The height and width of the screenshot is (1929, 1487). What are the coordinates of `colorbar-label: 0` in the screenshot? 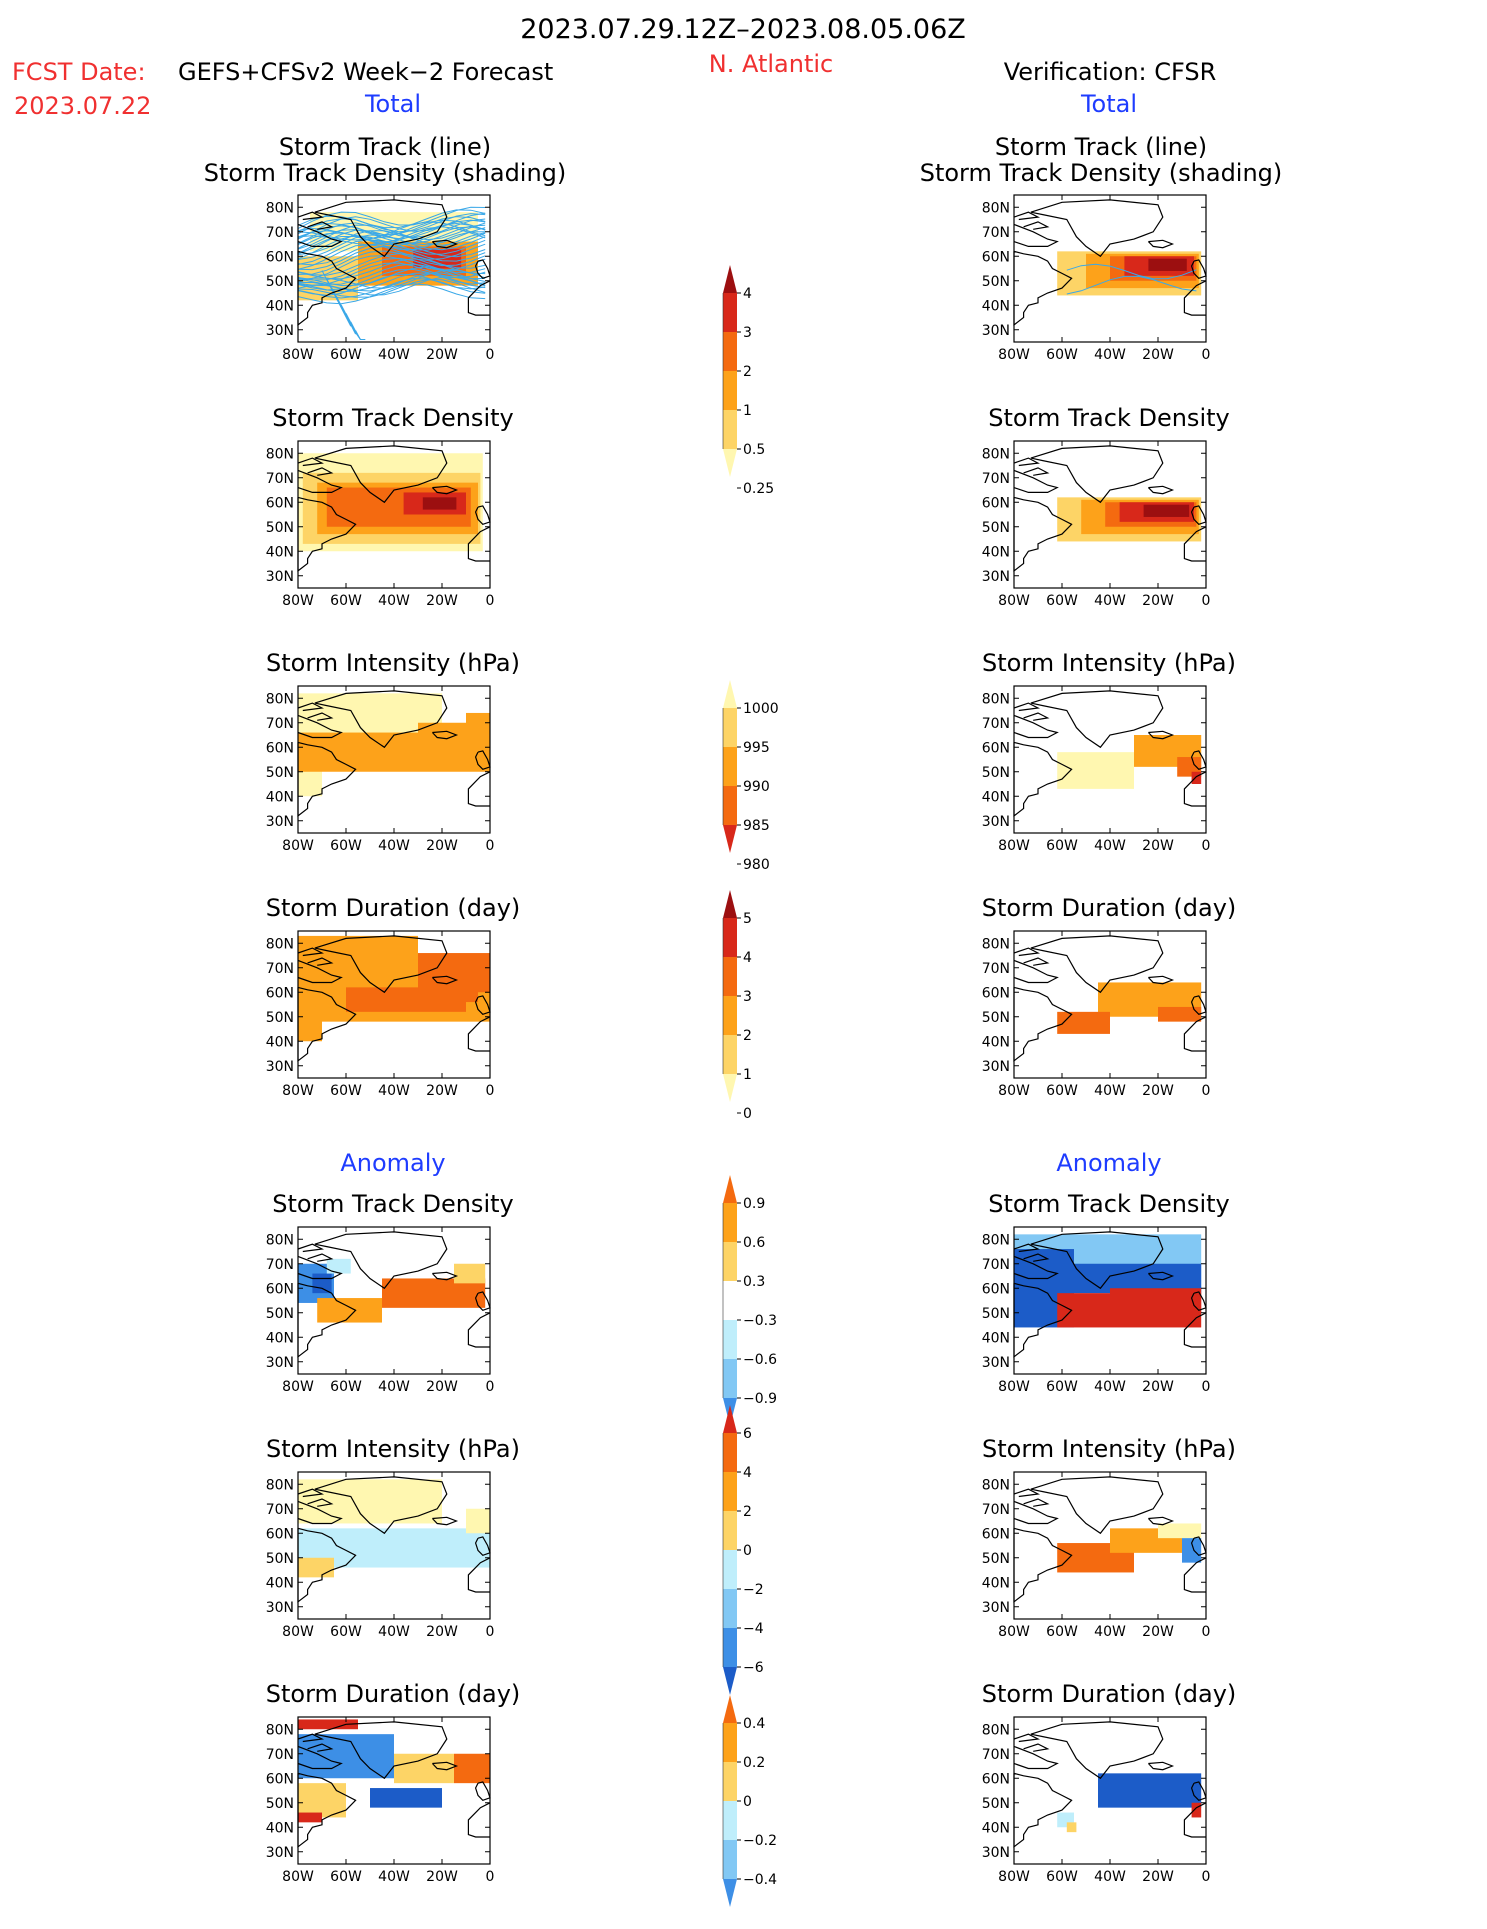 It's located at (747, 1802).